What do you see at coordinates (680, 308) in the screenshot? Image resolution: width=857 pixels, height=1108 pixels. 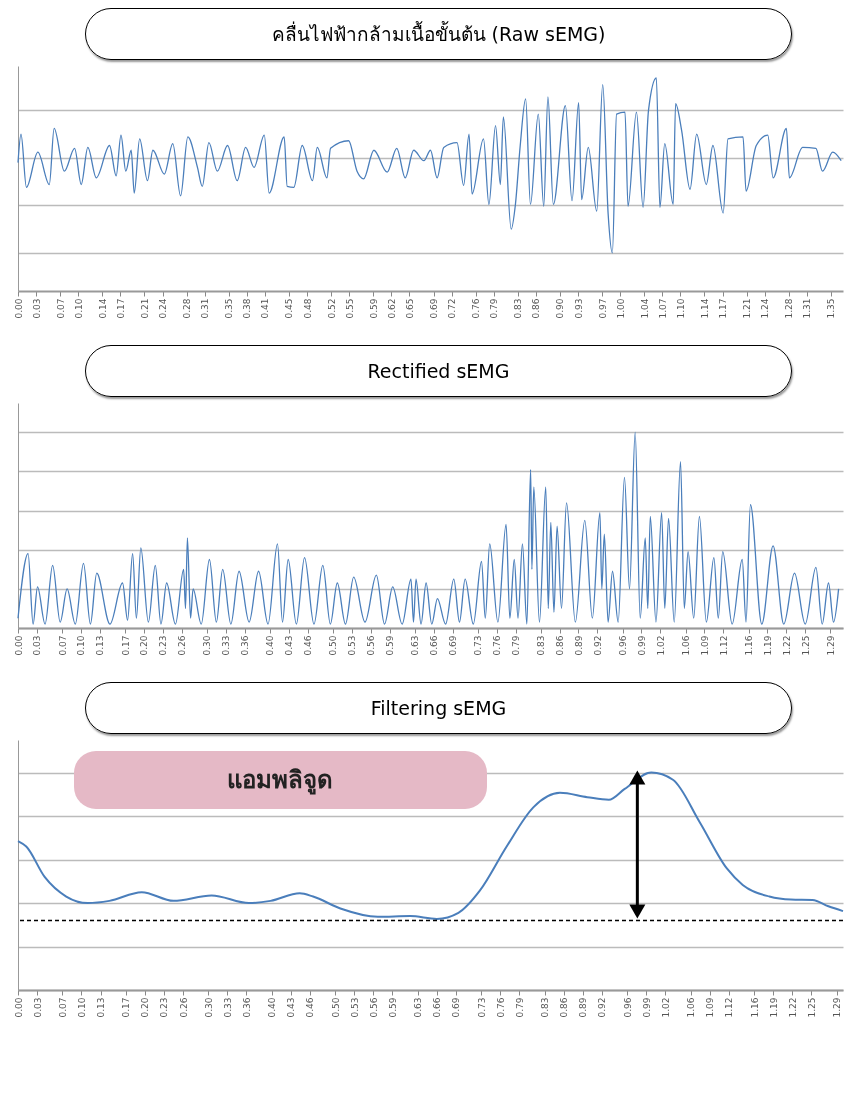 I see `x-tick-label: 1.10` at bounding box center [680, 308].